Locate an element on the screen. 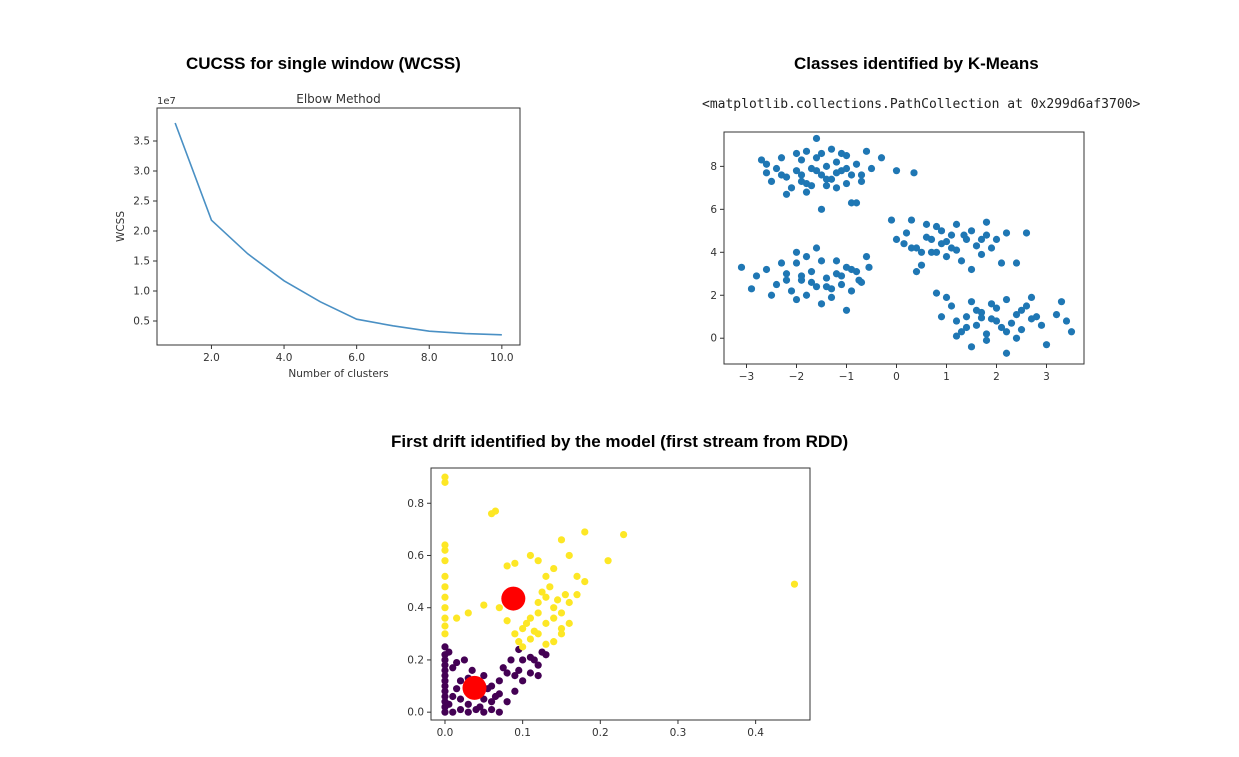  x-tick-label: 4.0 is located at coordinates (284, 358).